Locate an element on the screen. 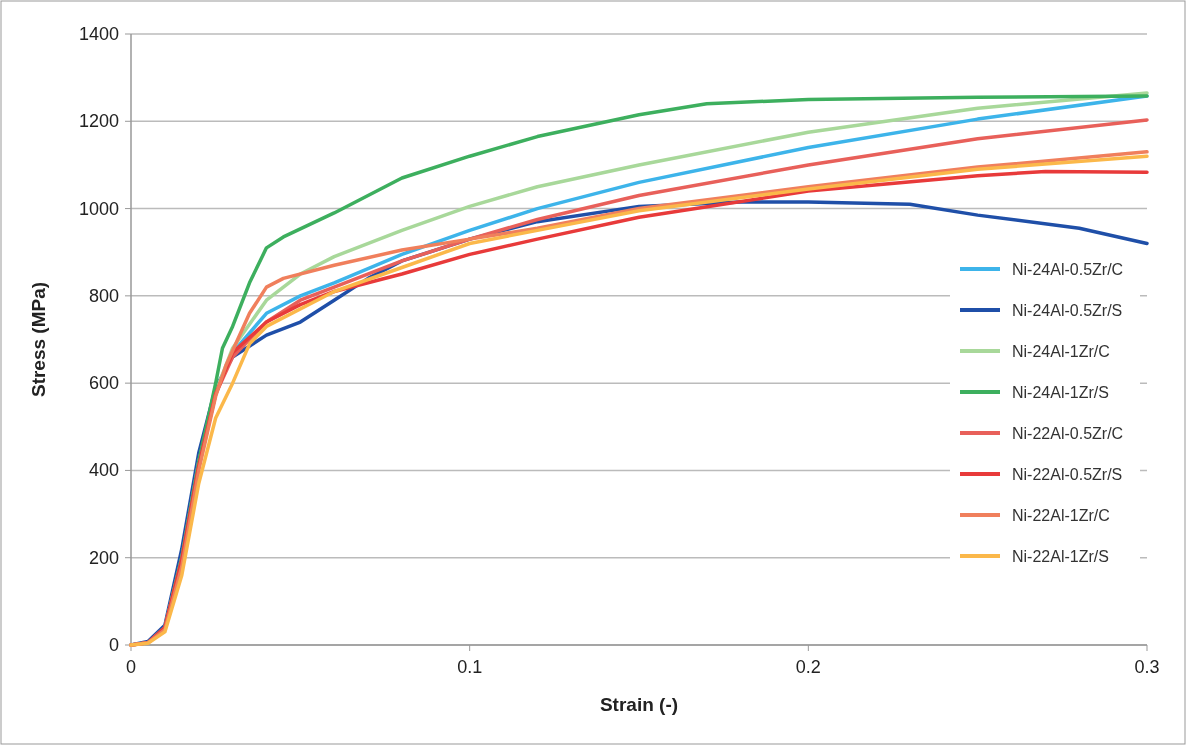 The height and width of the screenshot is (745, 1186). x-tick-label: 0.3 is located at coordinates (1147, 667).